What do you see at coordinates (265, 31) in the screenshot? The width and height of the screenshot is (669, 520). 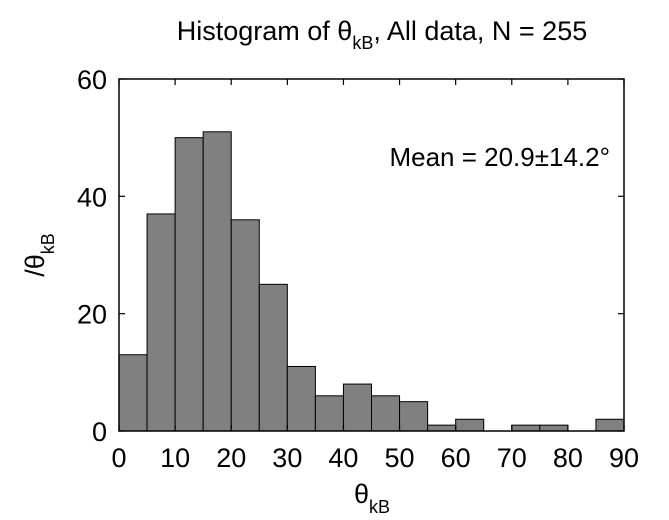 I see `title-main: Histogram of θ` at bounding box center [265, 31].